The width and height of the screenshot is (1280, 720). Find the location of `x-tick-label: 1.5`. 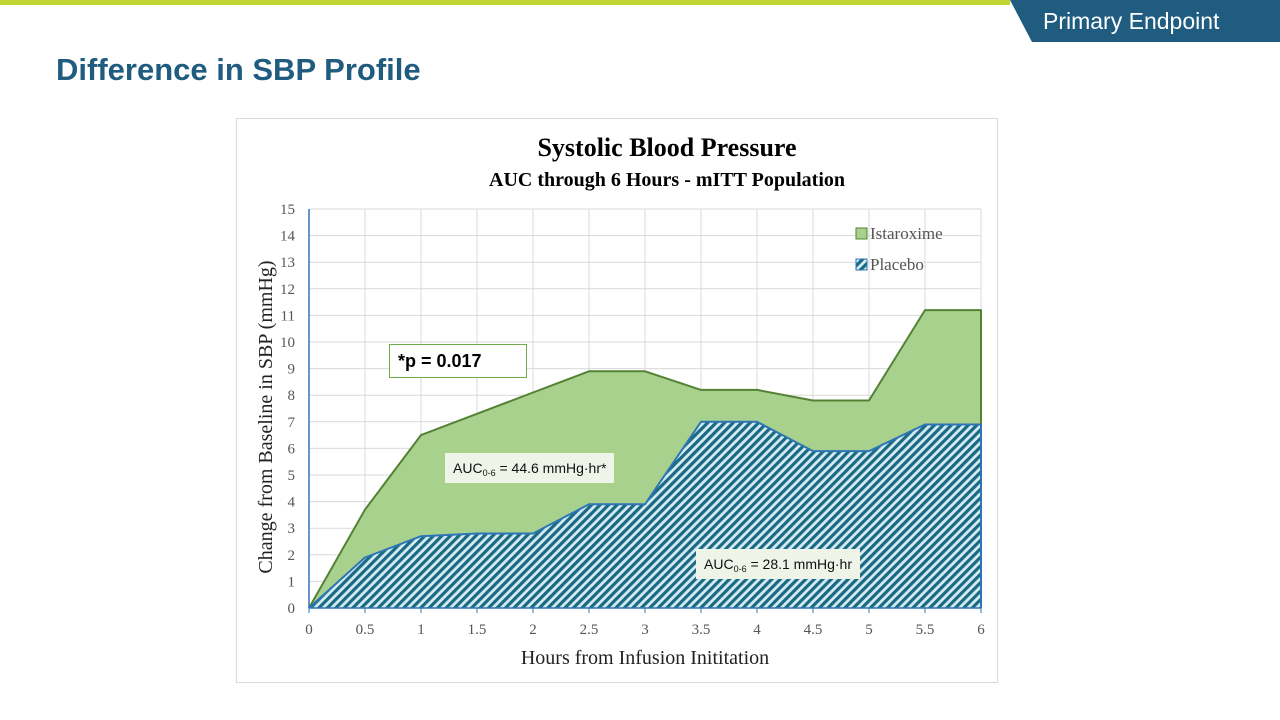

x-tick-label: 1.5 is located at coordinates (477, 630).